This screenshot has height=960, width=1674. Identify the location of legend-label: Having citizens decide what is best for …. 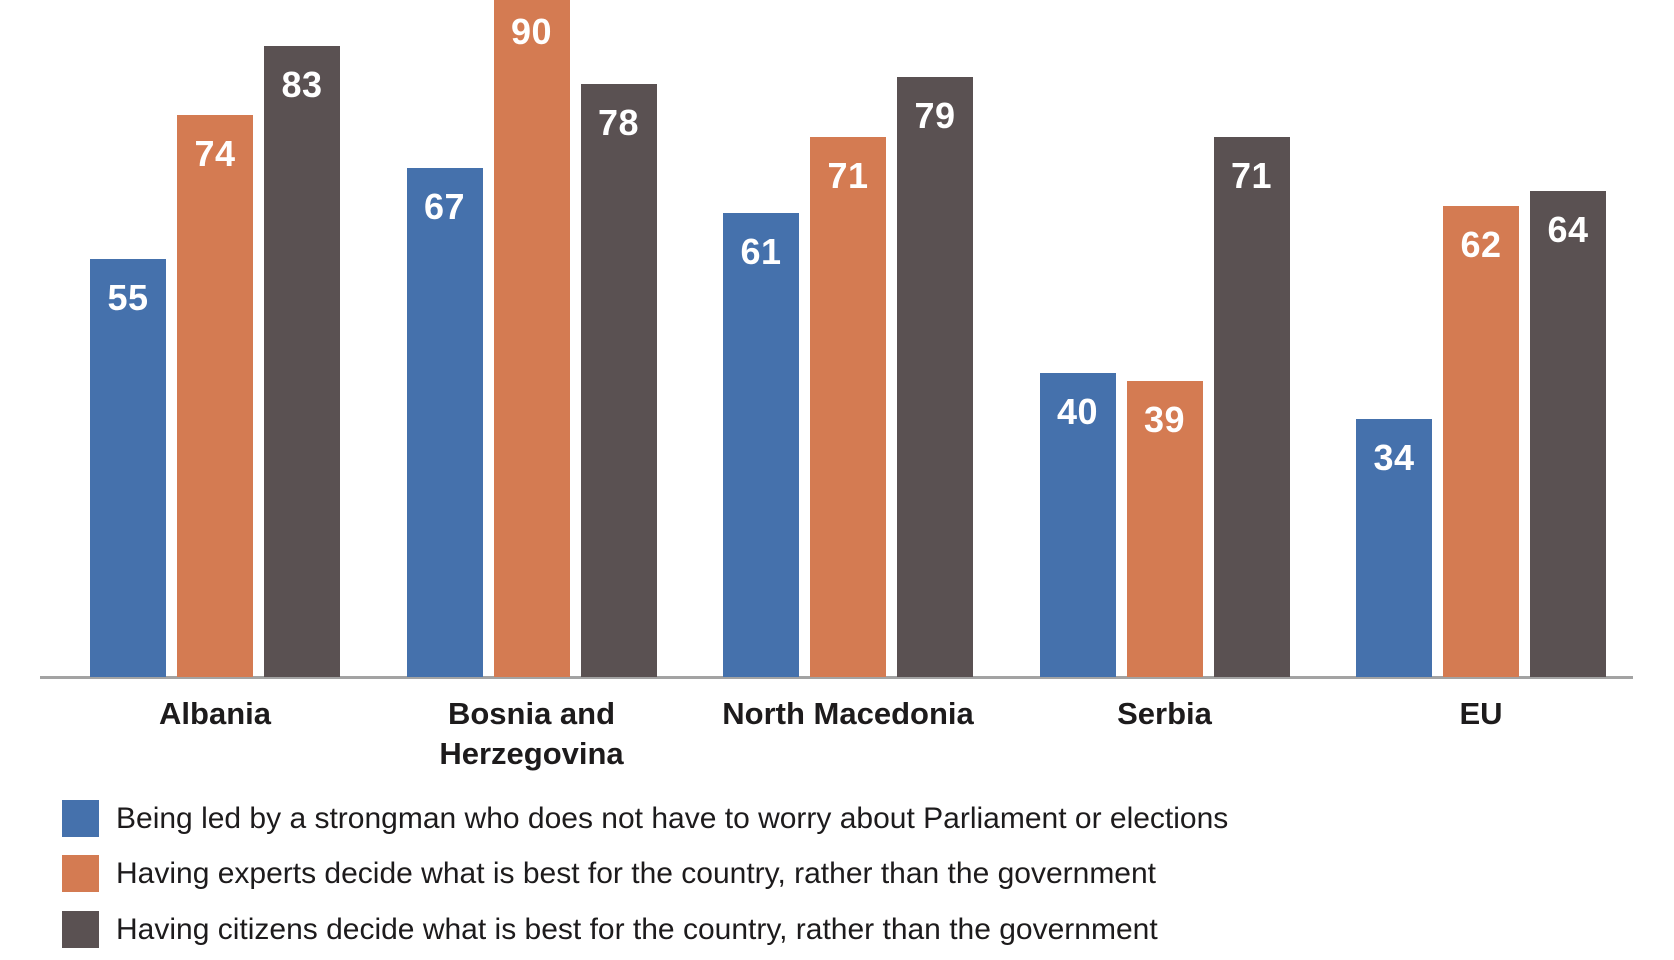
(637, 929).